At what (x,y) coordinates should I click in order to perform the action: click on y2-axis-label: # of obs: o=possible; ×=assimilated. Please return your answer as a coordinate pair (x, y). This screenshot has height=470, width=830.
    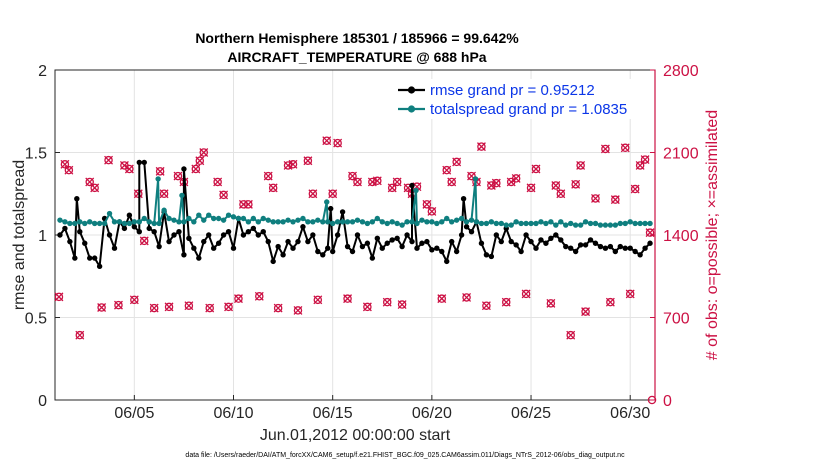
    Looking at the image, I should click on (712, 235).